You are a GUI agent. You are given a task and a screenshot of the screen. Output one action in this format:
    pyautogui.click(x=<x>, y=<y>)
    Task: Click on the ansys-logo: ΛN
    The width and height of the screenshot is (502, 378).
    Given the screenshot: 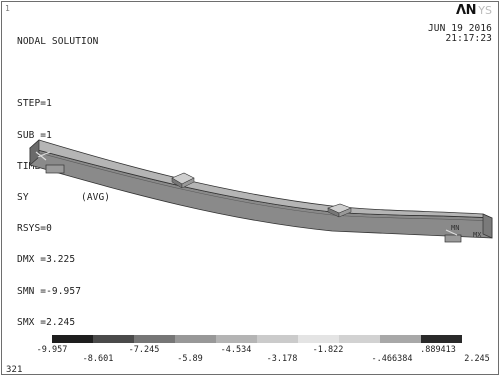 What is the action you would take?
    pyautogui.click(x=466, y=10)
    